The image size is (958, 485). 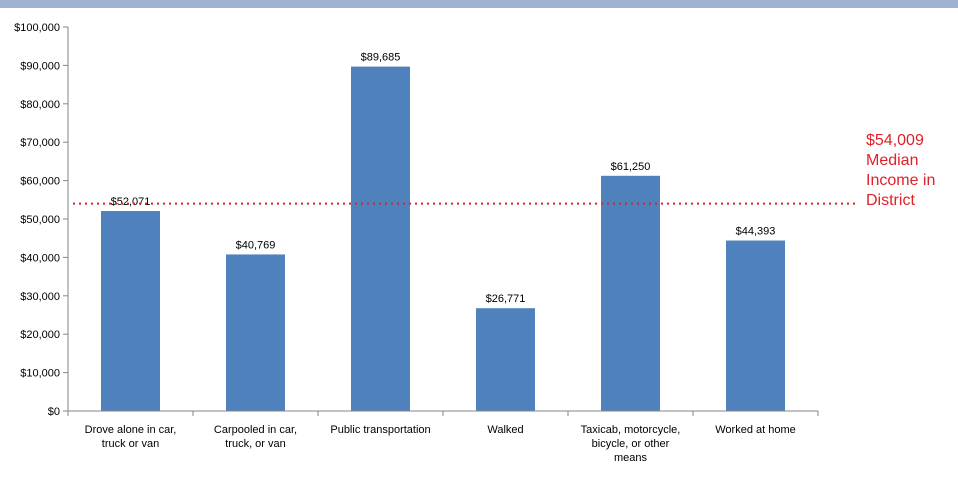 I want to click on x-category-label: Public transportation, so click(x=380, y=430).